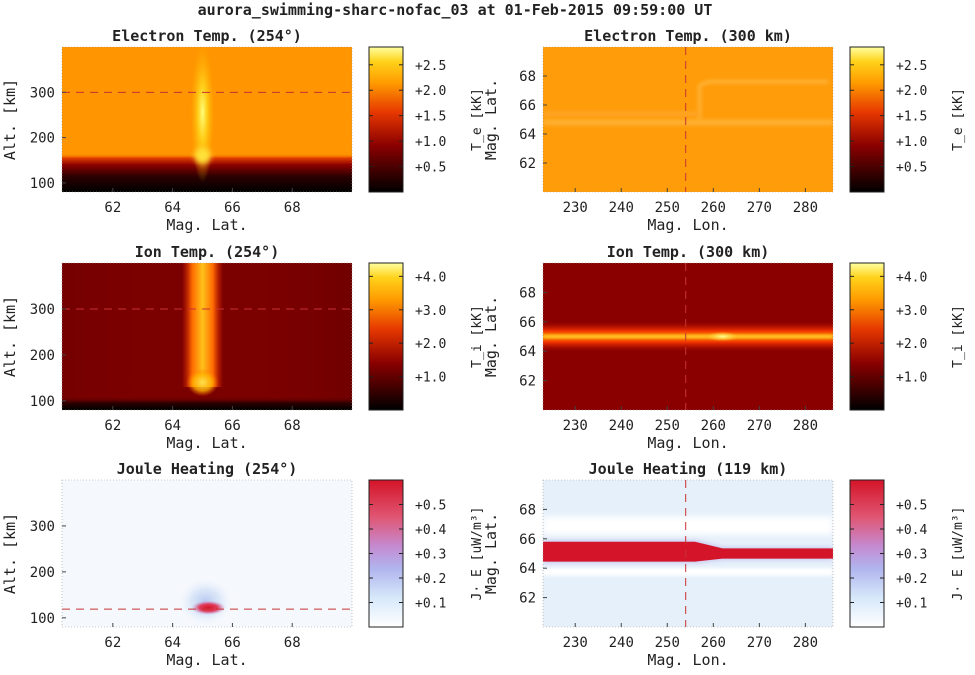 The image size is (975, 675). I want to click on panel-title: Electron Temp. (300 km), so click(688, 36).